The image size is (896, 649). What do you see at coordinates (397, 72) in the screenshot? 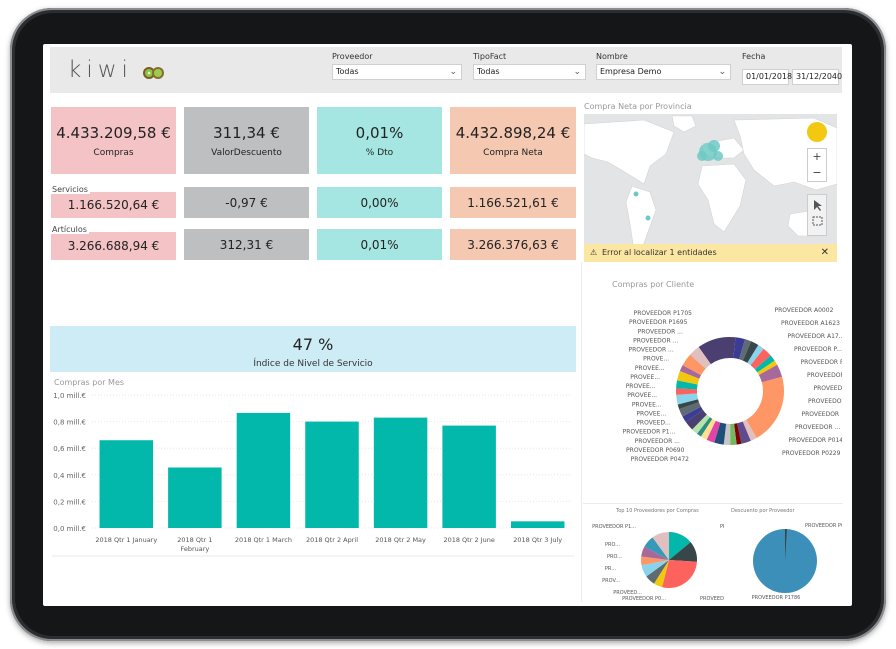
I see `proveedor-dropdown: Todas ⌄` at bounding box center [397, 72].